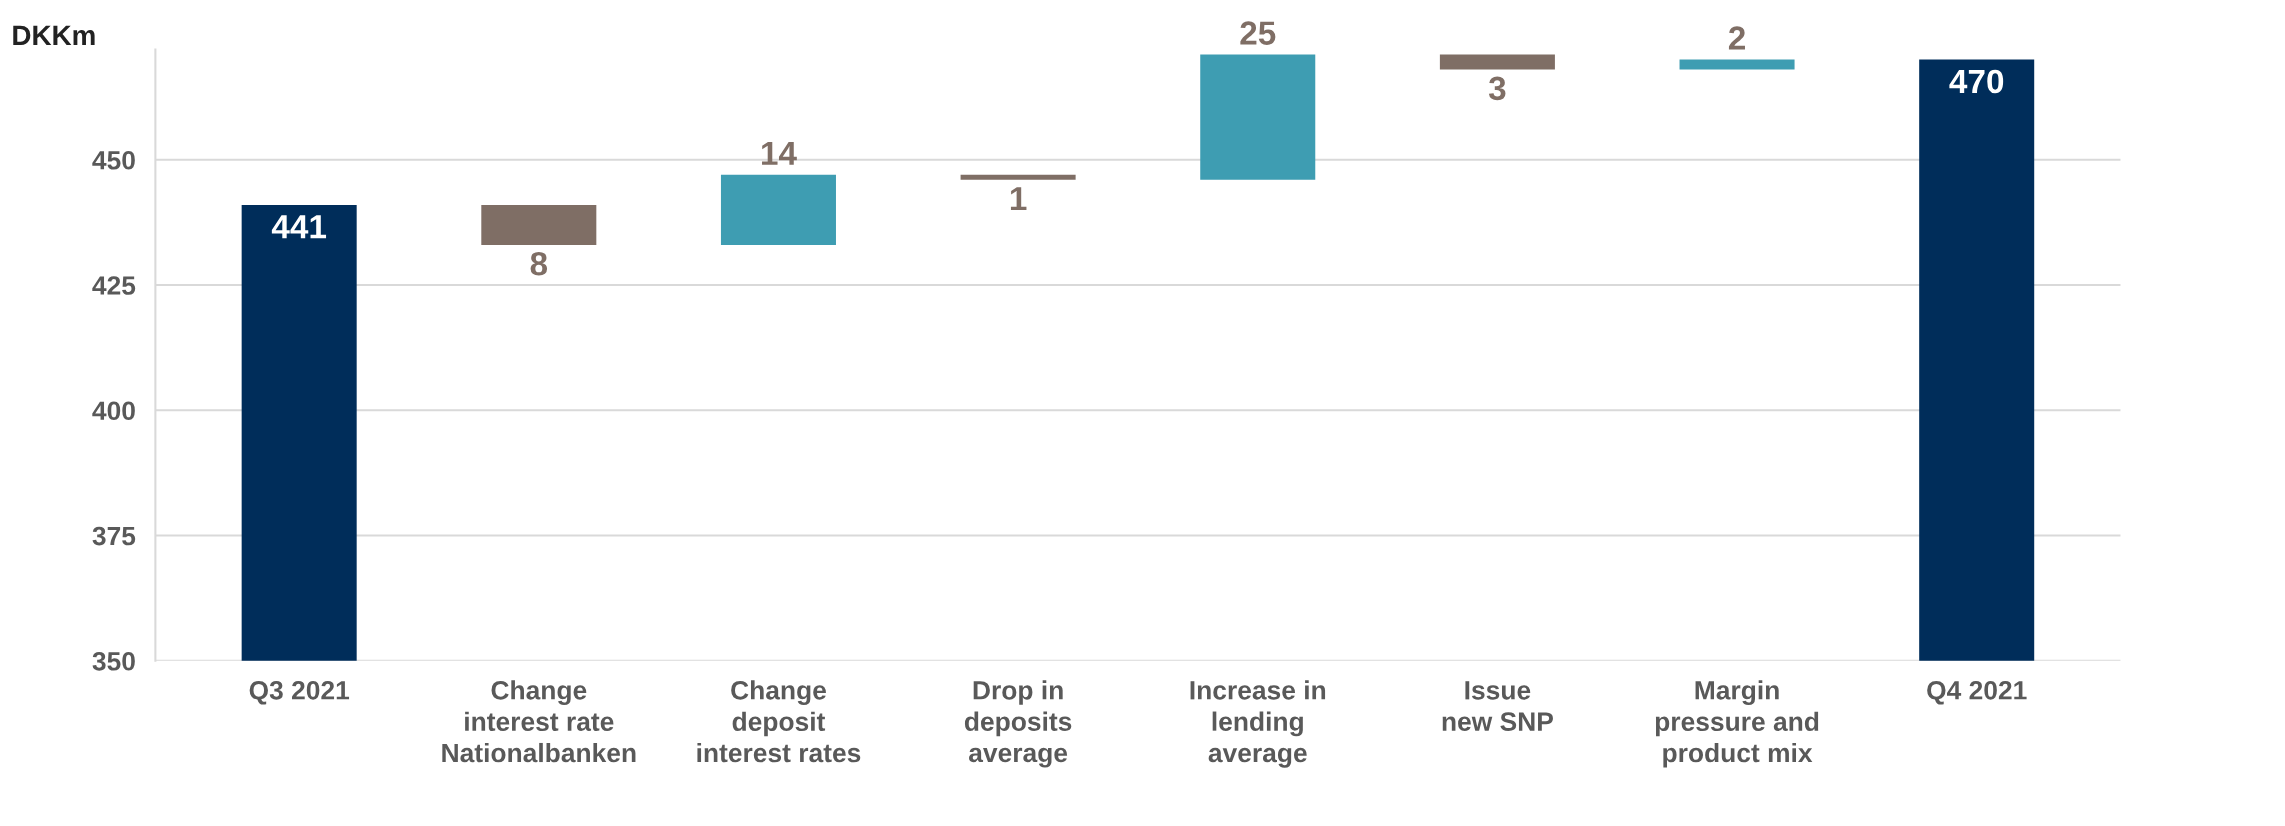 The height and width of the screenshot is (826, 2285). Describe the element at coordinates (1737, 724) in the screenshot. I see `x-tick-label: Margin pressure and product mix` at that location.